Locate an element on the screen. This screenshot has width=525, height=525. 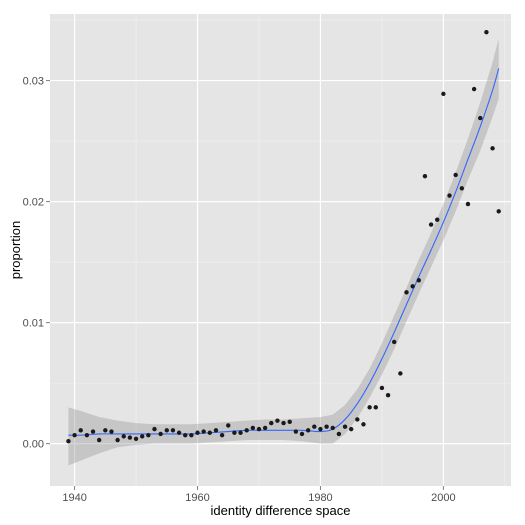
x-tick-label: 1980 is located at coordinates (320, 498).